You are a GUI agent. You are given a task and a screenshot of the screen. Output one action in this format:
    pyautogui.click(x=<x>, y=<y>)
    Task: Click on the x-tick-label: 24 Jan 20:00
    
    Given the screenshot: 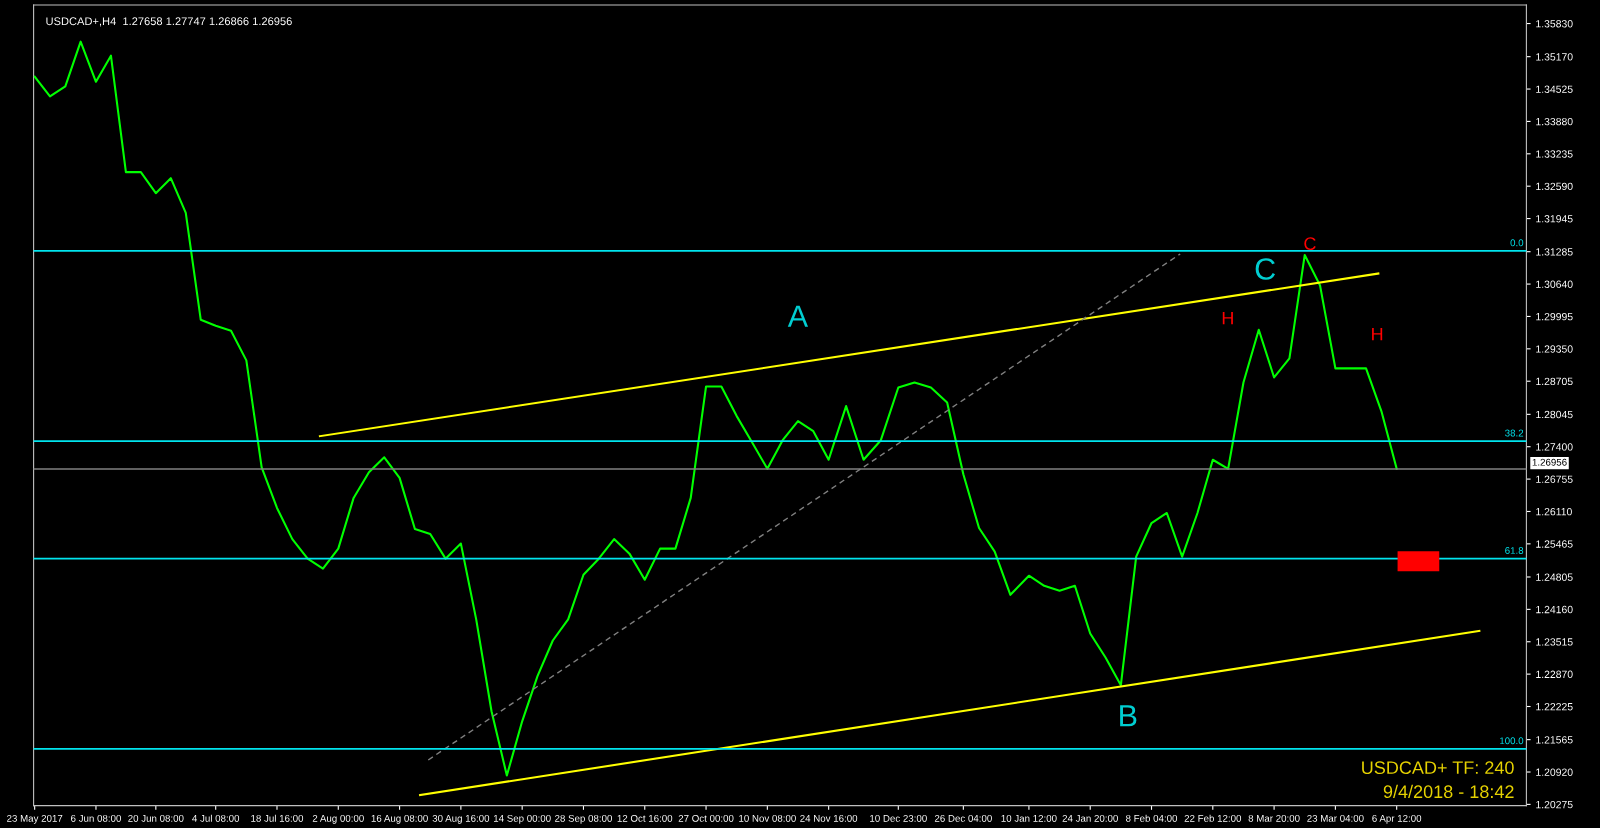 What is the action you would take?
    pyautogui.click(x=1090, y=818)
    